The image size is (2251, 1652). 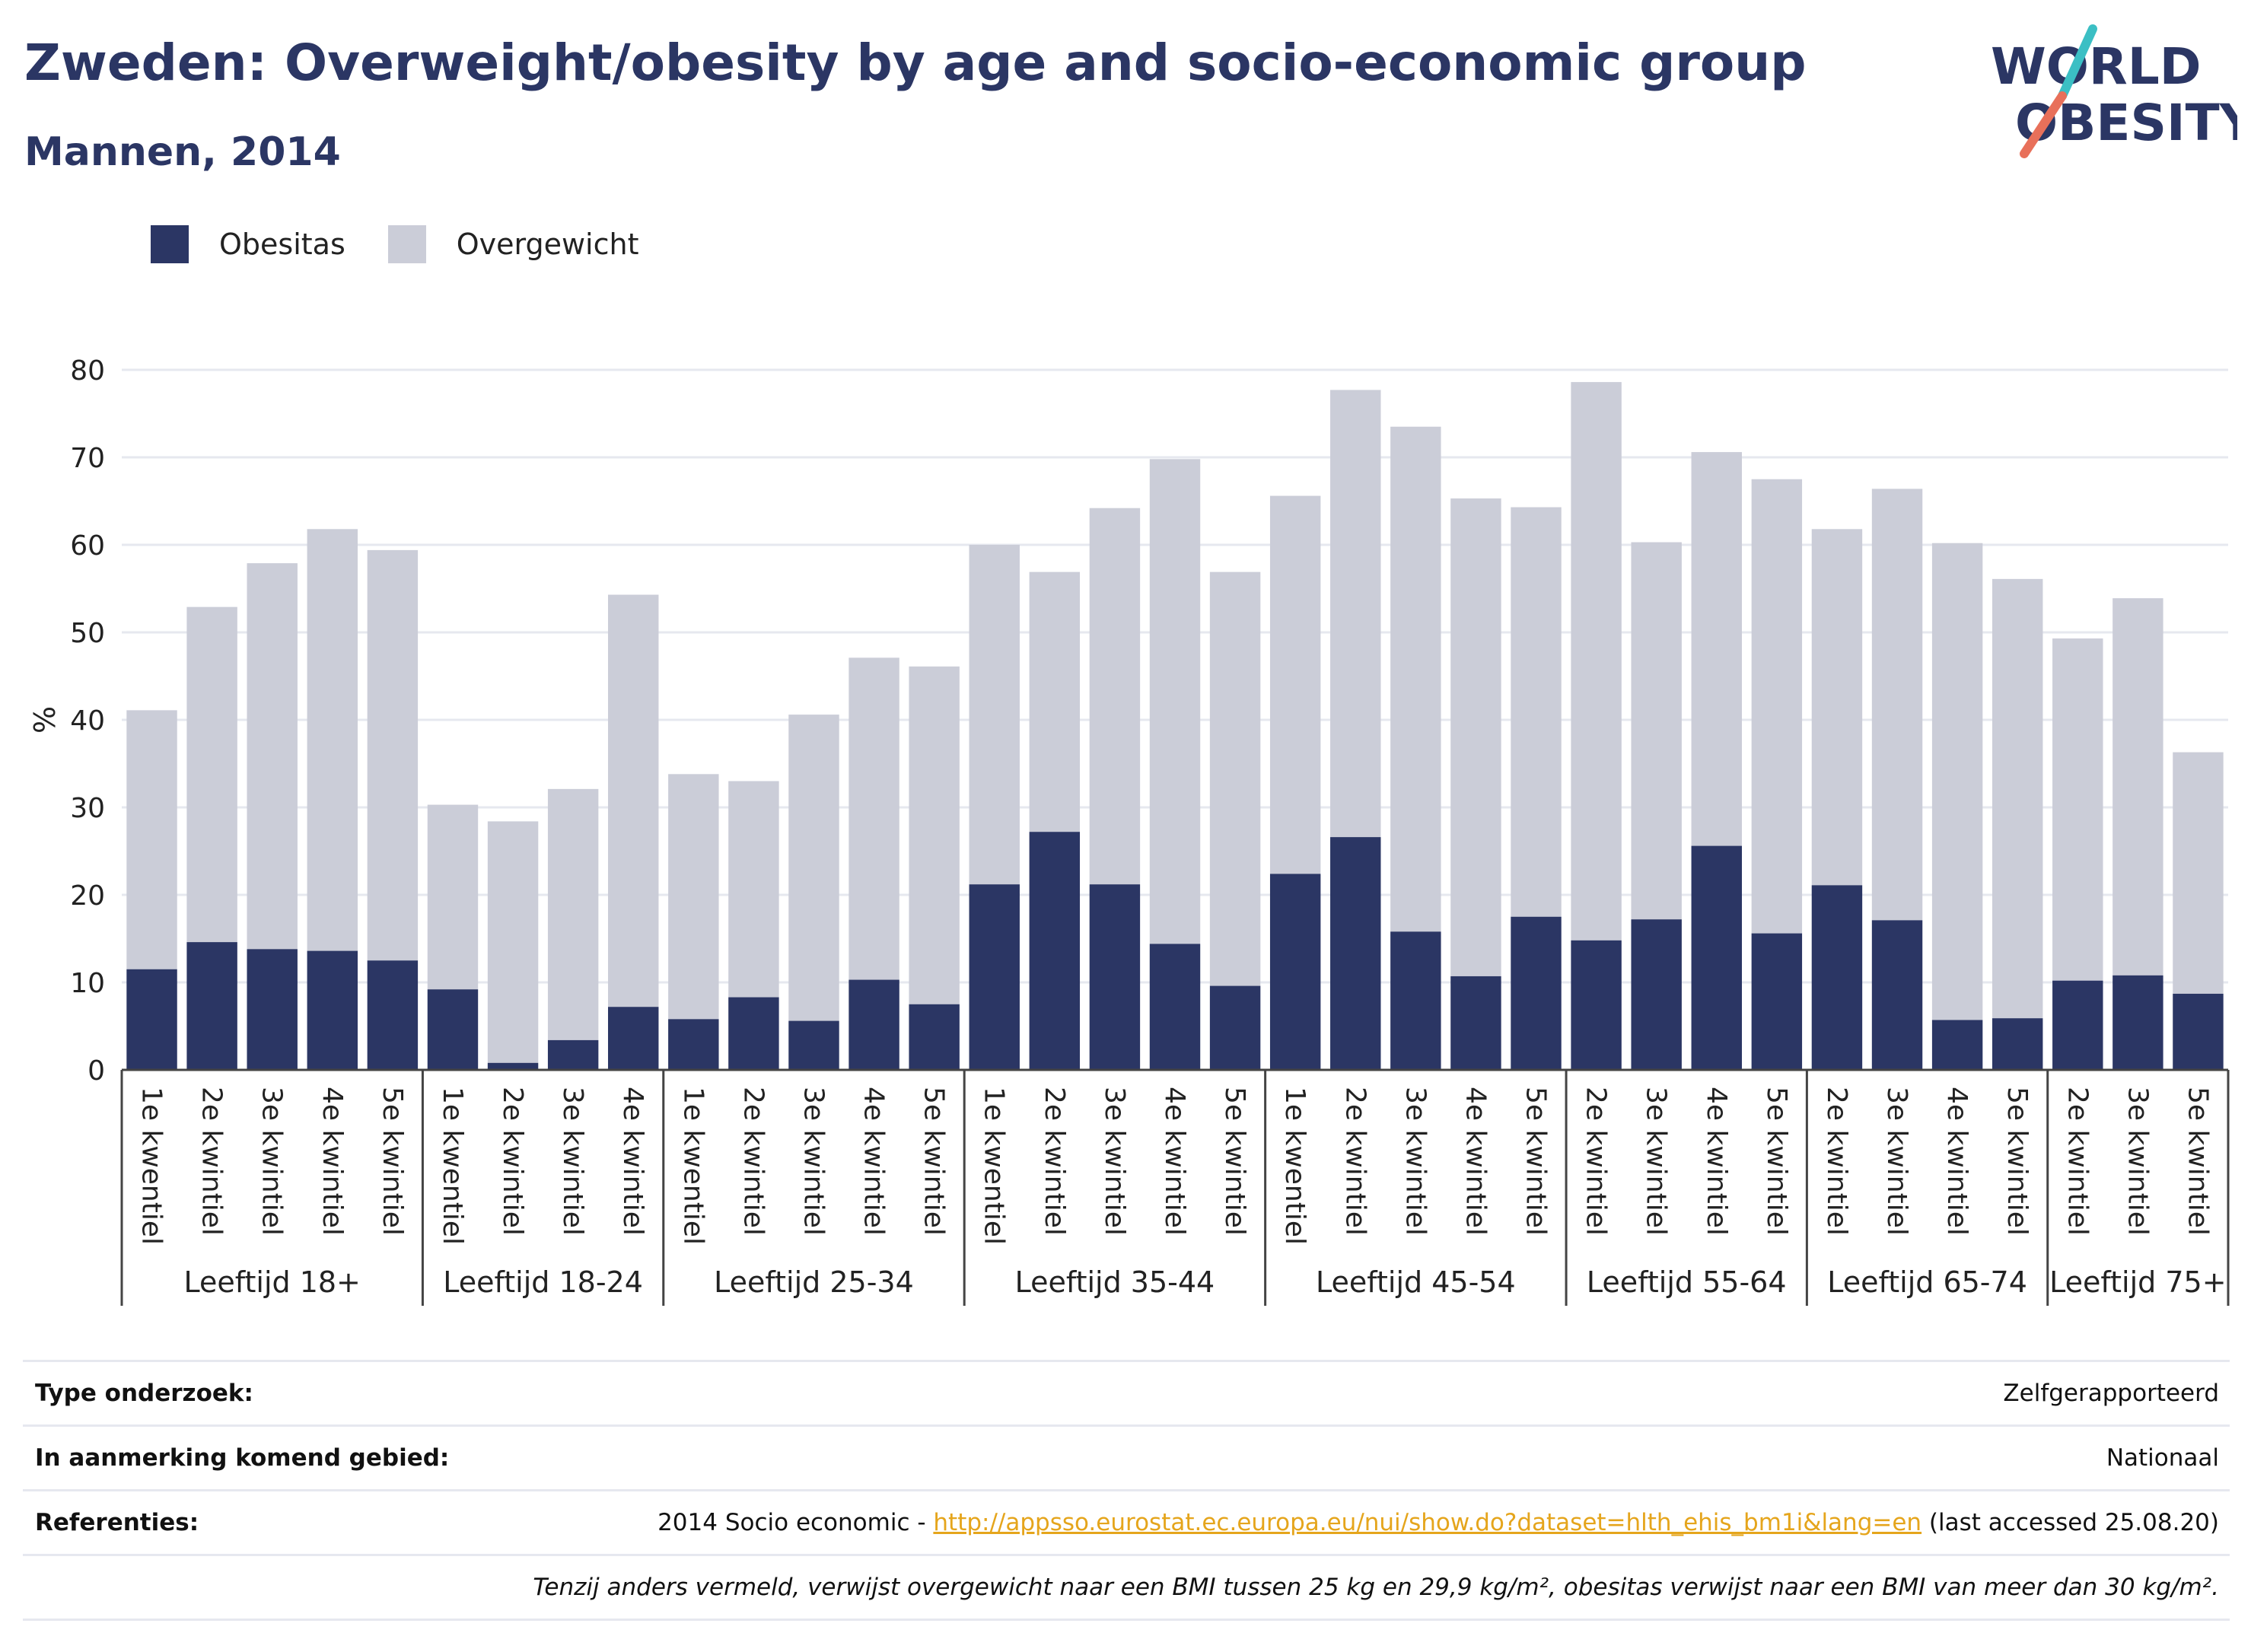 What do you see at coordinates (87, 546) in the screenshot?
I see `y-tick-label: 60` at bounding box center [87, 546].